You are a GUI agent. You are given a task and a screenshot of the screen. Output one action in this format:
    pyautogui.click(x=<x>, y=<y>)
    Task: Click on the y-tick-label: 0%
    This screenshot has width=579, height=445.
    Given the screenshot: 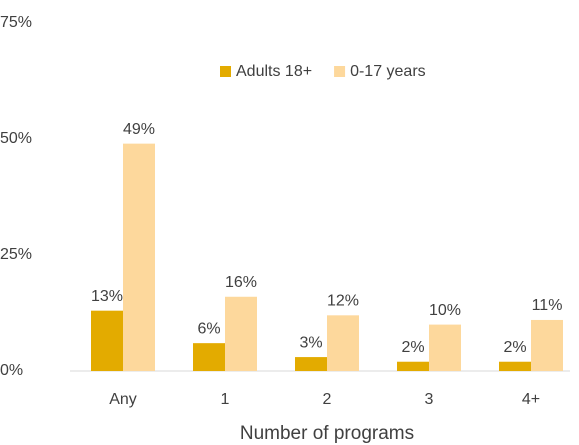 What is the action you would take?
    pyautogui.click(x=11, y=370)
    